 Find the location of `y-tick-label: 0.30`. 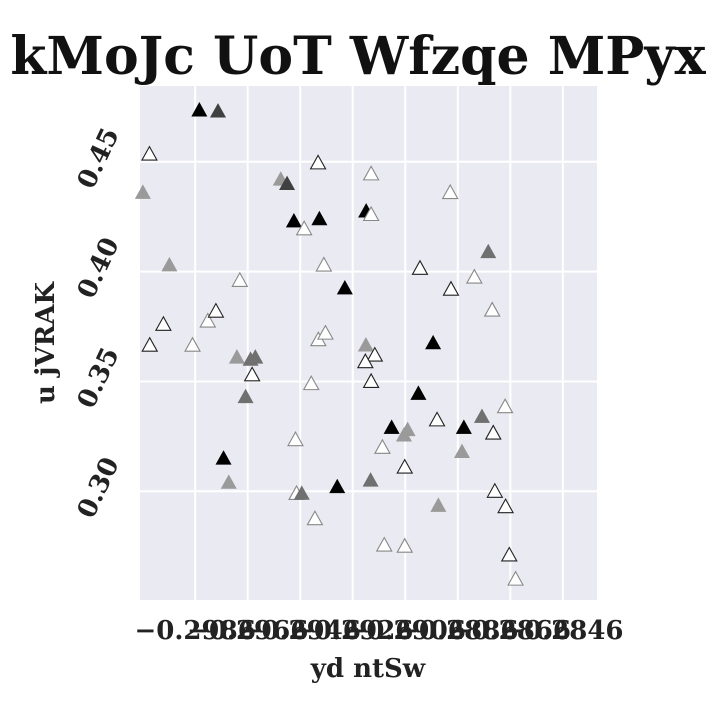

y-tick-label: 0.30 is located at coordinates (99, 488).